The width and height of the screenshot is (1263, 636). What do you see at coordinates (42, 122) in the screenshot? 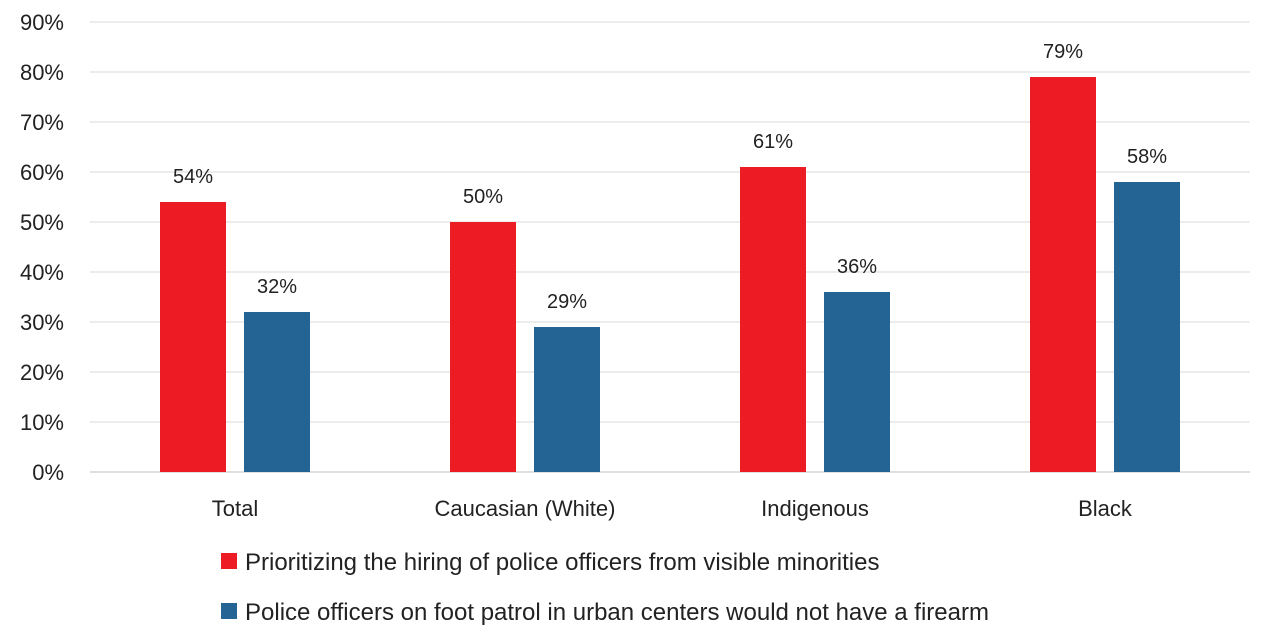
I see `y-tick-label: 70%` at bounding box center [42, 122].